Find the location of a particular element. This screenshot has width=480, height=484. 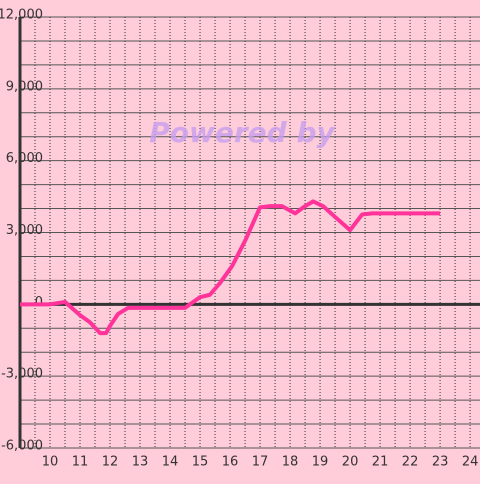

y-tick-label: 9,000 is located at coordinates (24, 86).